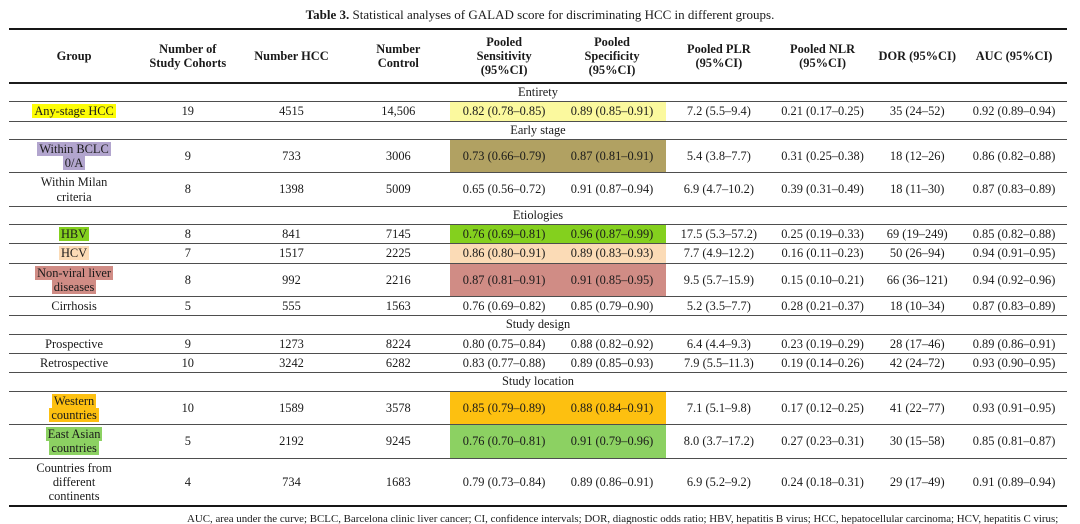  What do you see at coordinates (822, 481) in the screenshot?
I see `nlr-cell: 0.24 (0.18–0.31)` at bounding box center [822, 481].